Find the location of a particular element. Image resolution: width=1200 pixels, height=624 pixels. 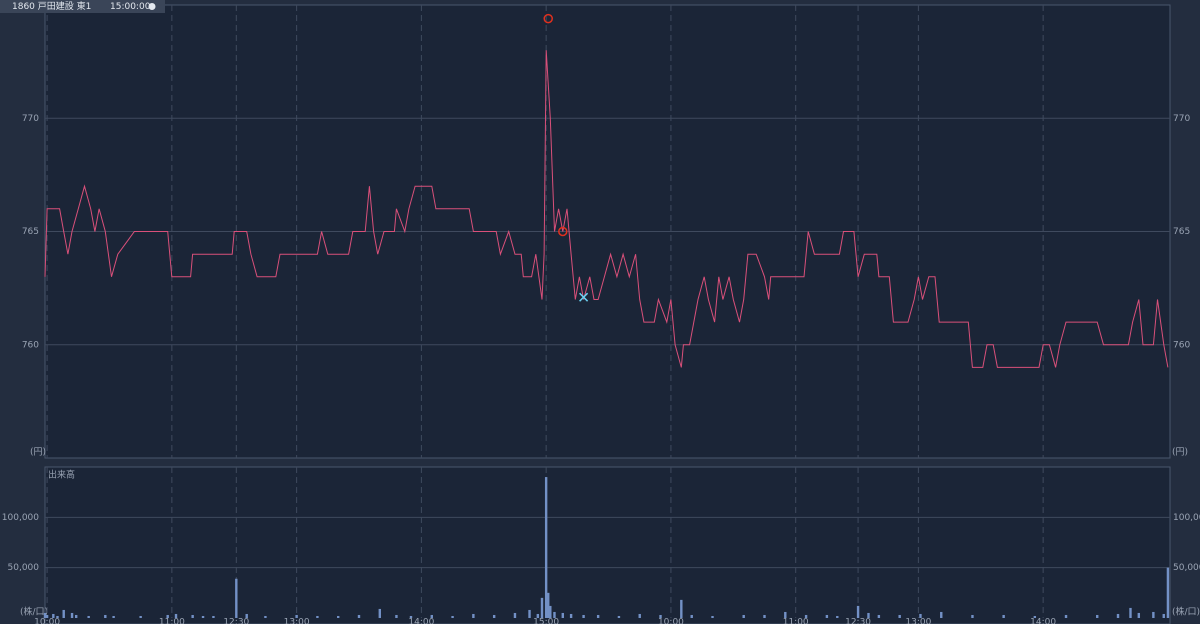

time: 15:00:00 is located at coordinates (130, 7).